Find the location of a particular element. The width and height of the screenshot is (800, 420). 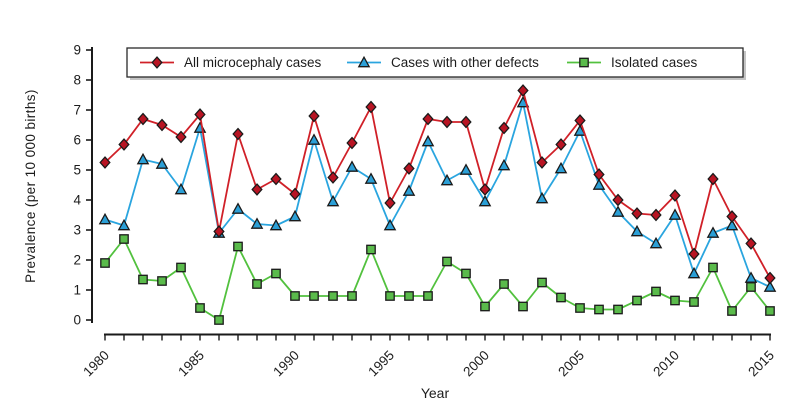

y-tick-label: 3 is located at coordinates (77, 230).